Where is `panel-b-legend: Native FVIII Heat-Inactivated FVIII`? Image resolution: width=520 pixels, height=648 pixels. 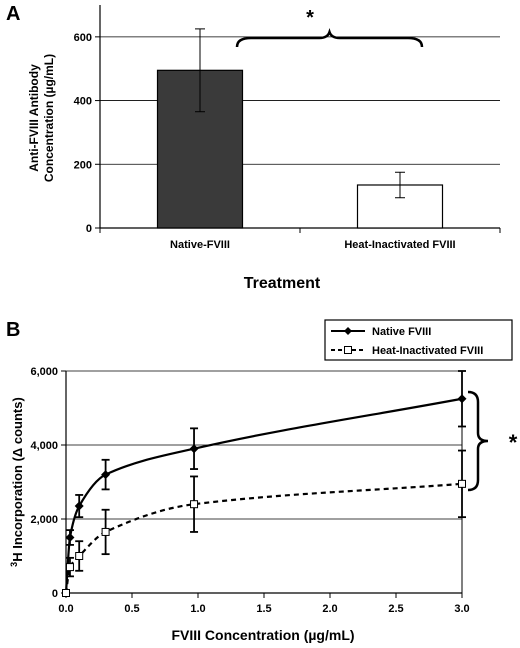
panel-b-legend: Native FVIII Heat-Inactivated FVIII is located at coordinates (418, 340).